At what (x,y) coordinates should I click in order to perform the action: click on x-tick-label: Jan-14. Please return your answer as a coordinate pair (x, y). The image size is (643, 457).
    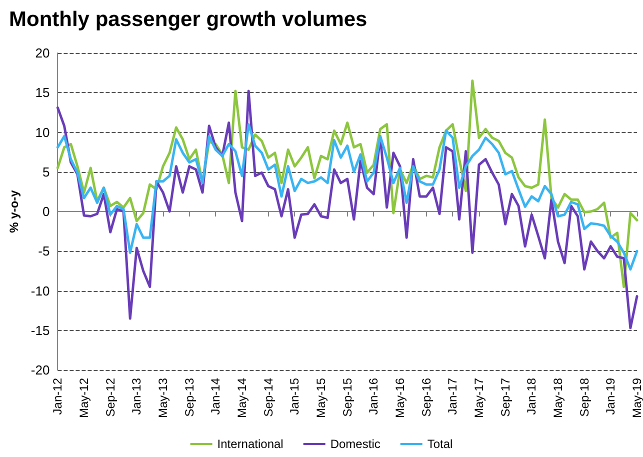
    Looking at the image, I should click on (215, 396).